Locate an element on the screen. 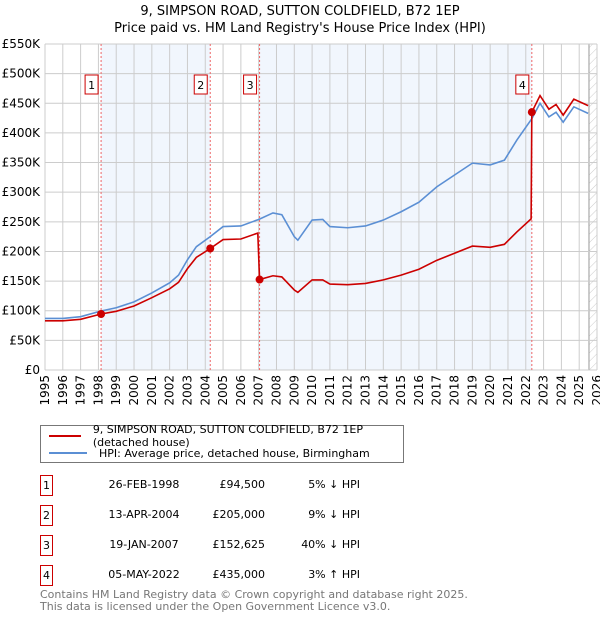 The width and height of the screenshot is (600, 620). legend-line-blue is located at coordinates (68, 453).